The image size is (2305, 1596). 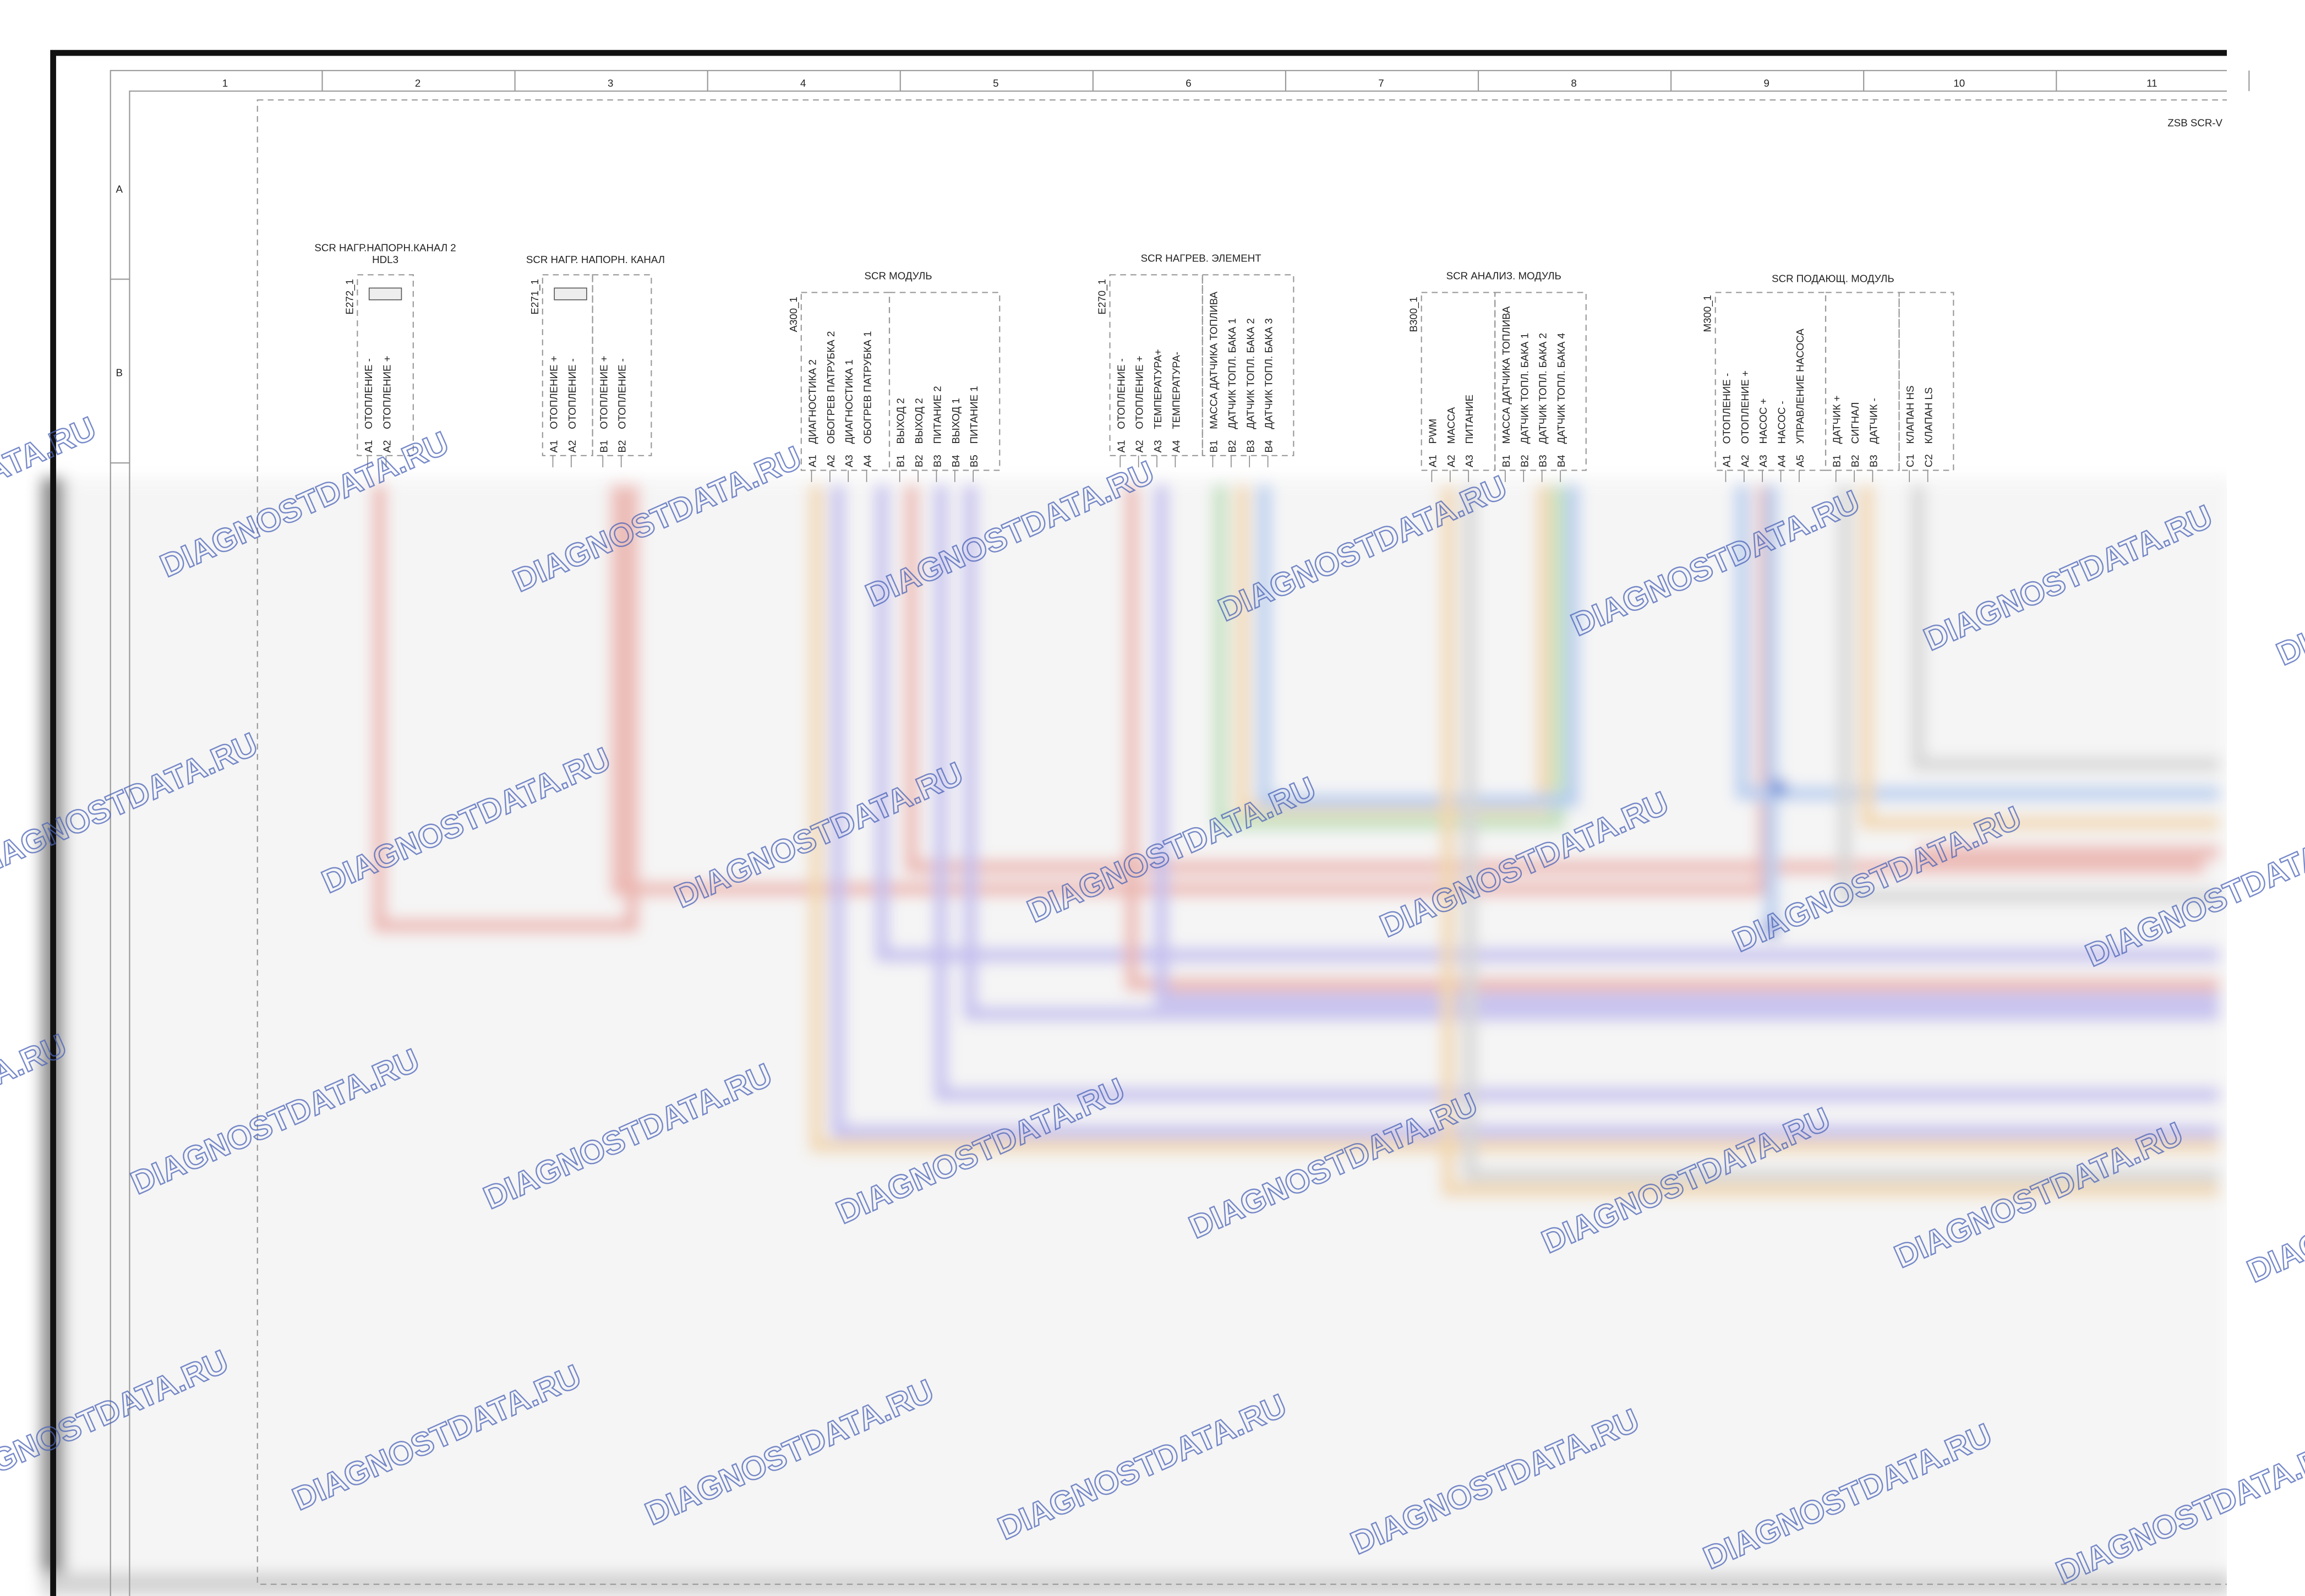 I want to click on pin-label: ТЕМПЕРАТУРА+, so click(x=1158, y=389).